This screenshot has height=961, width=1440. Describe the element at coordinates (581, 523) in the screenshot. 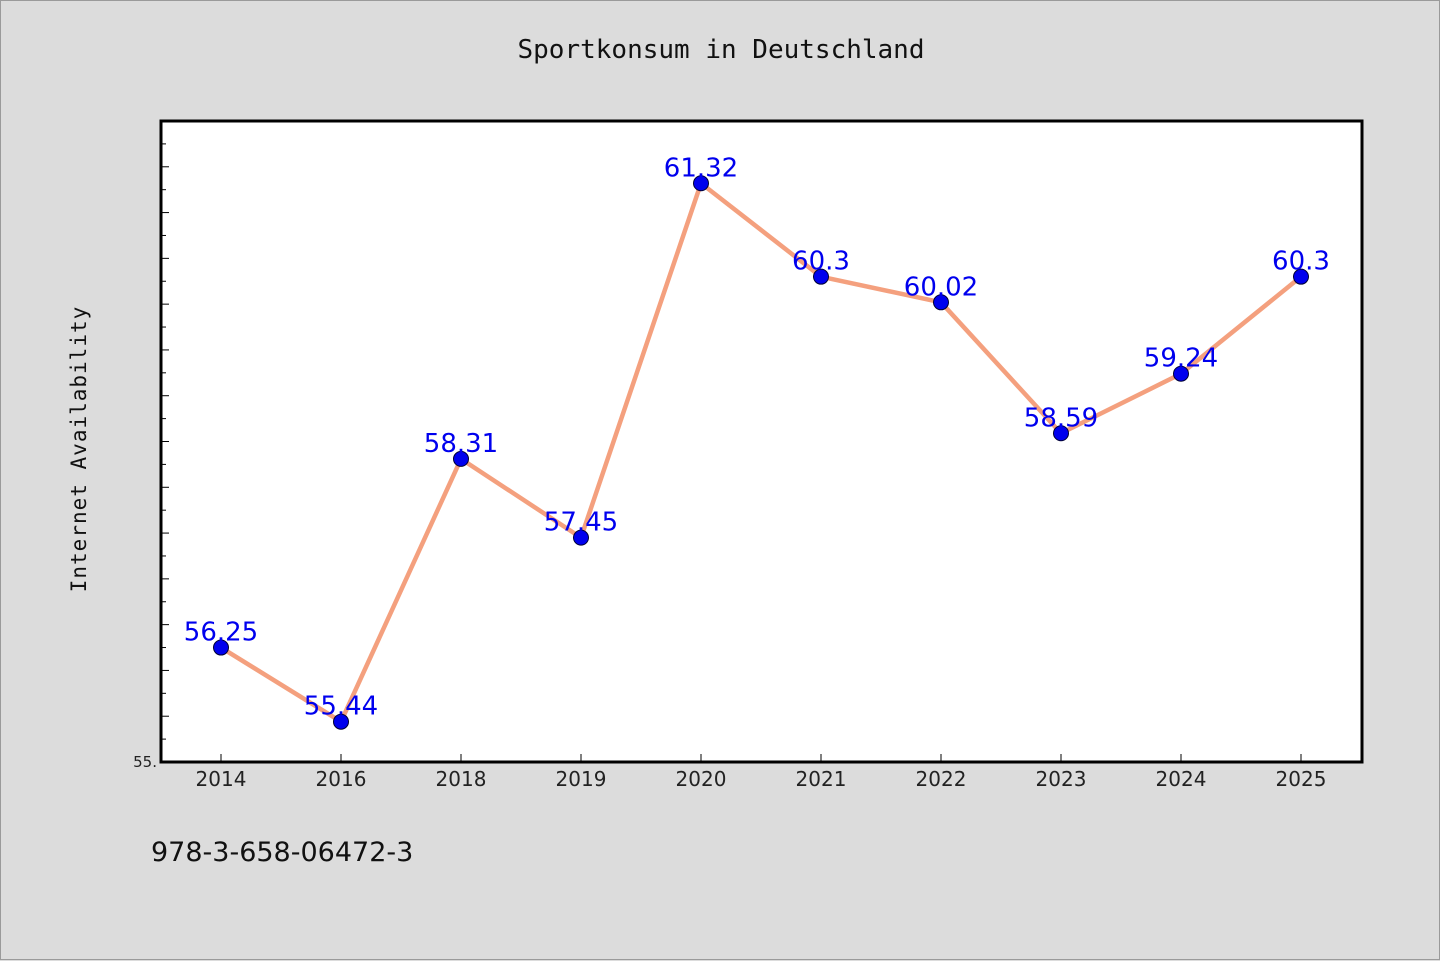

I see `data-label: 57.45` at that location.